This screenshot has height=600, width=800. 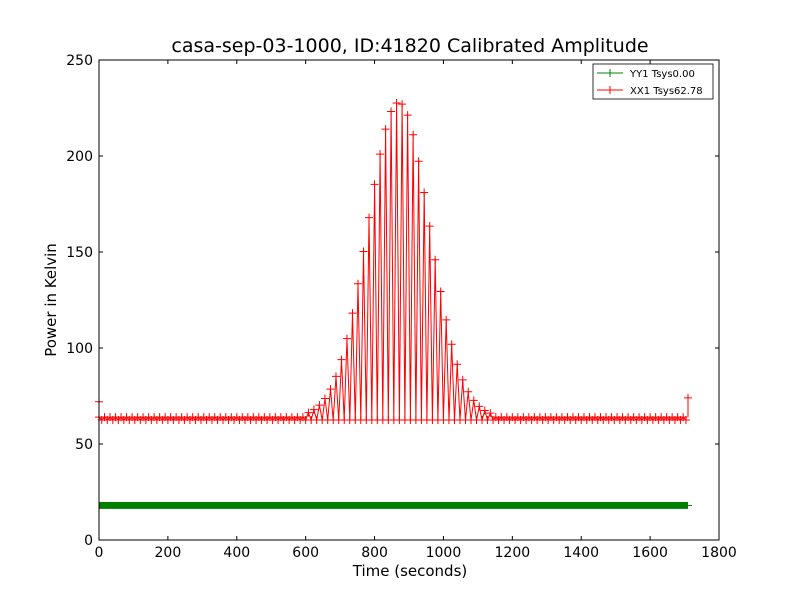 I want to click on x-tick-label: 1400, so click(x=581, y=553).